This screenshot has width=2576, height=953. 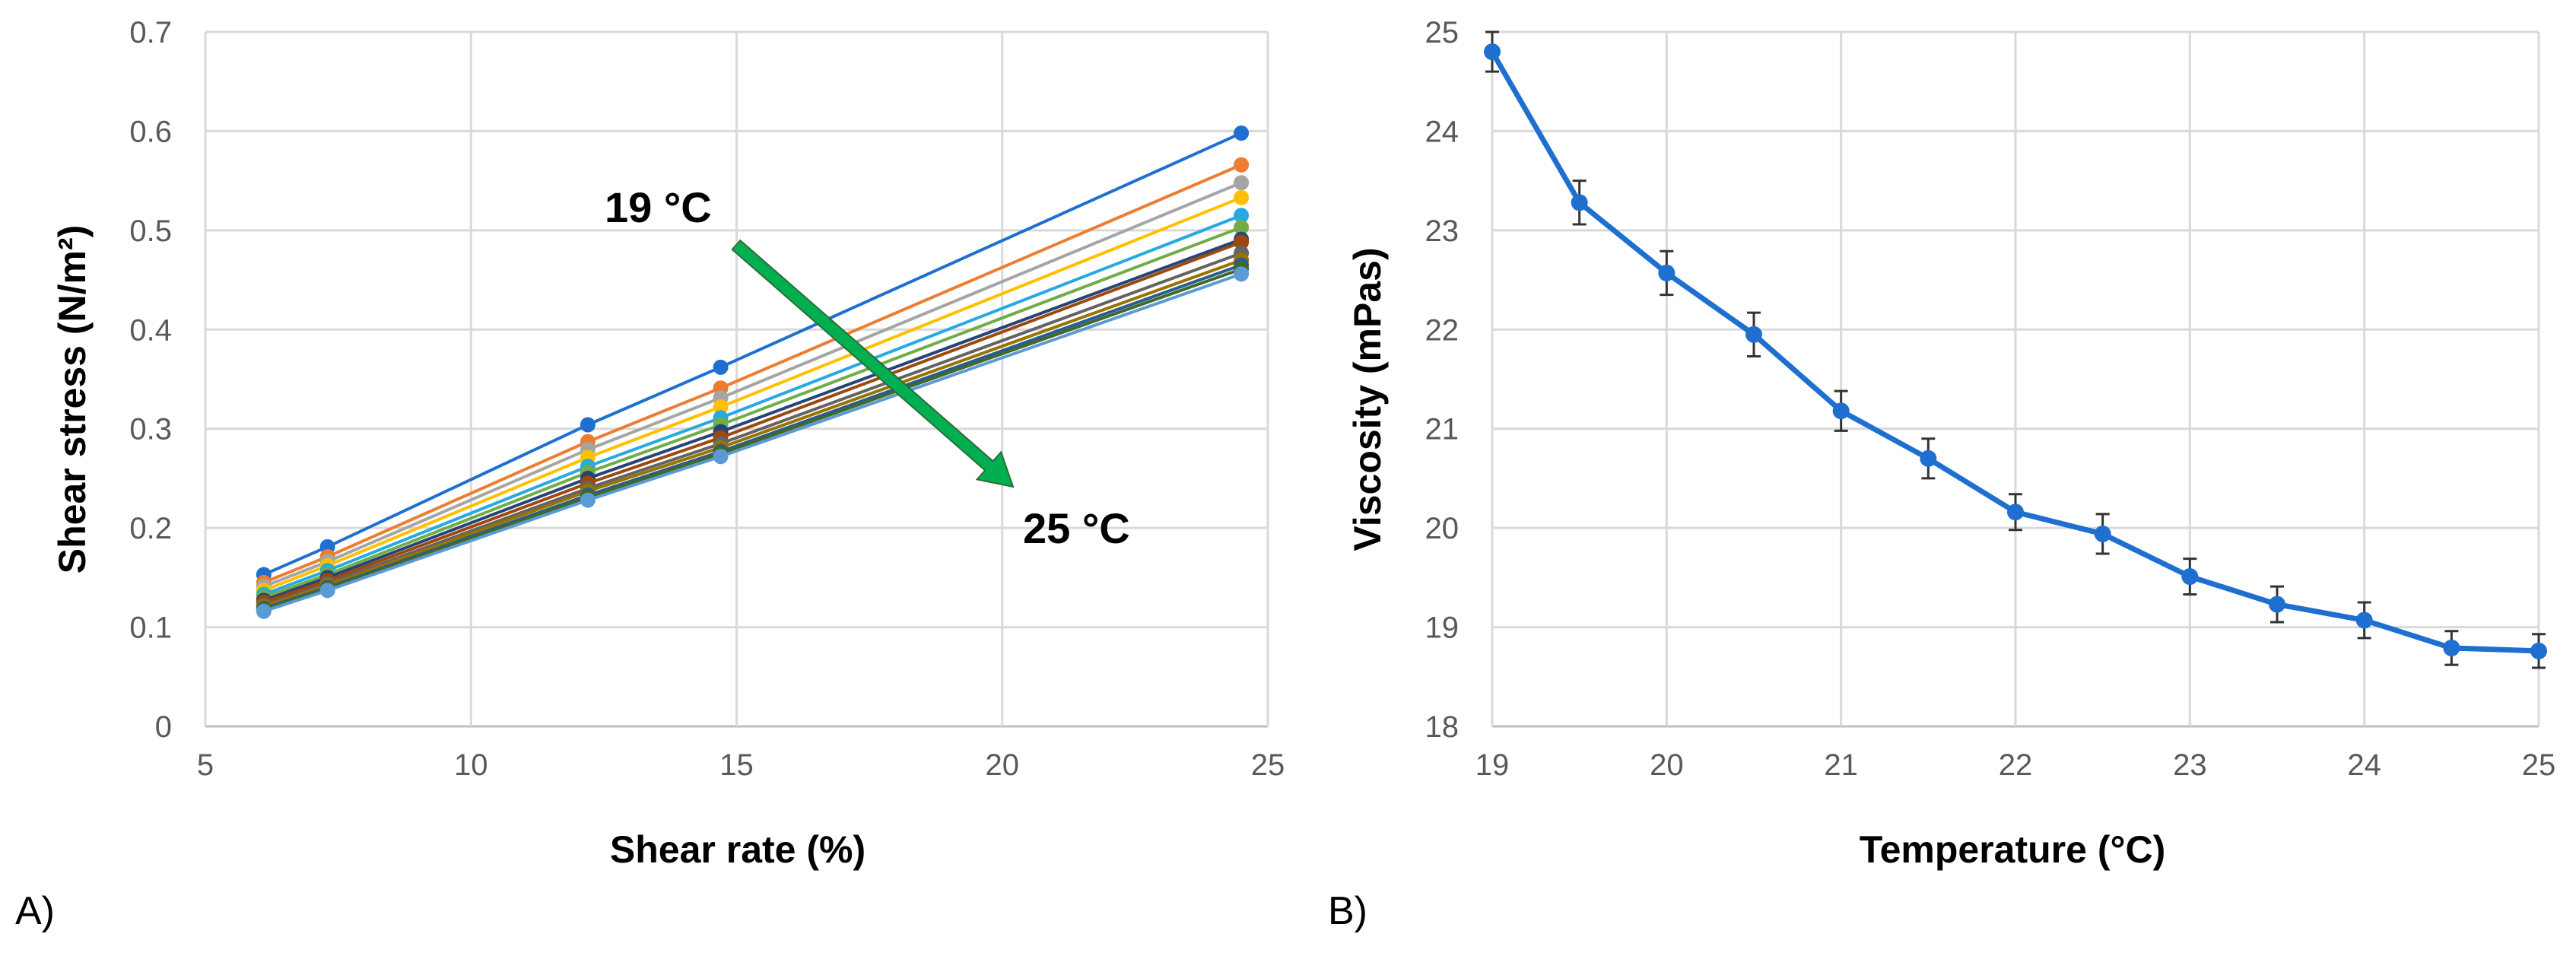 What do you see at coordinates (736, 765) in the screenshot?
I see `chart-a-xtick-2: 15` at bounding box center [736, 765].